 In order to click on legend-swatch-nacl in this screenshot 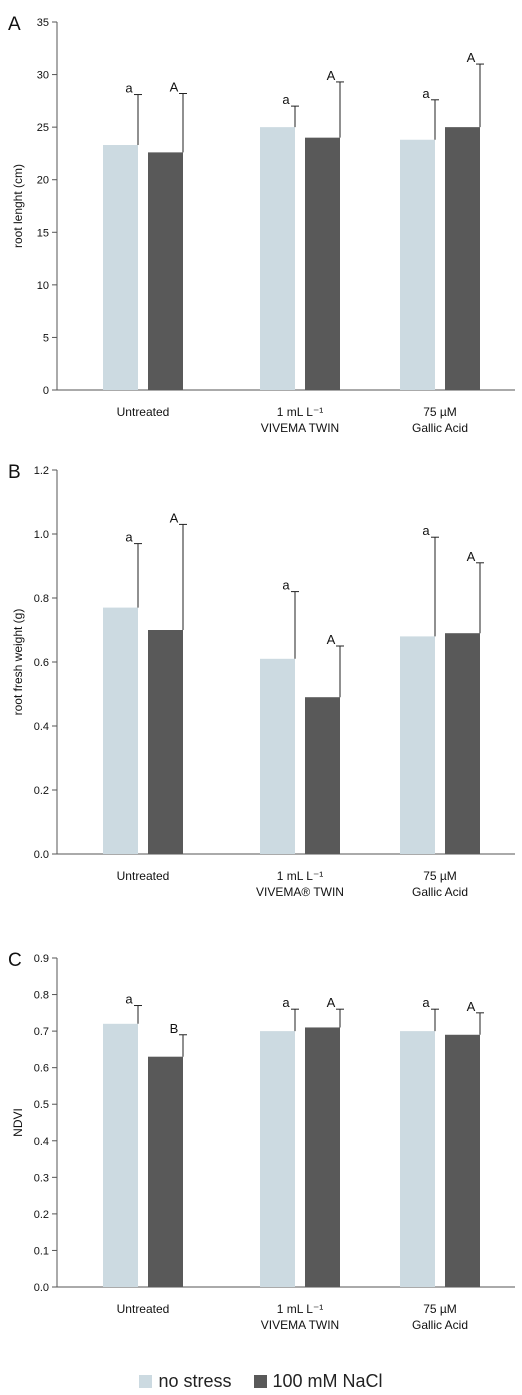, I will do `click(260, 1381)`.